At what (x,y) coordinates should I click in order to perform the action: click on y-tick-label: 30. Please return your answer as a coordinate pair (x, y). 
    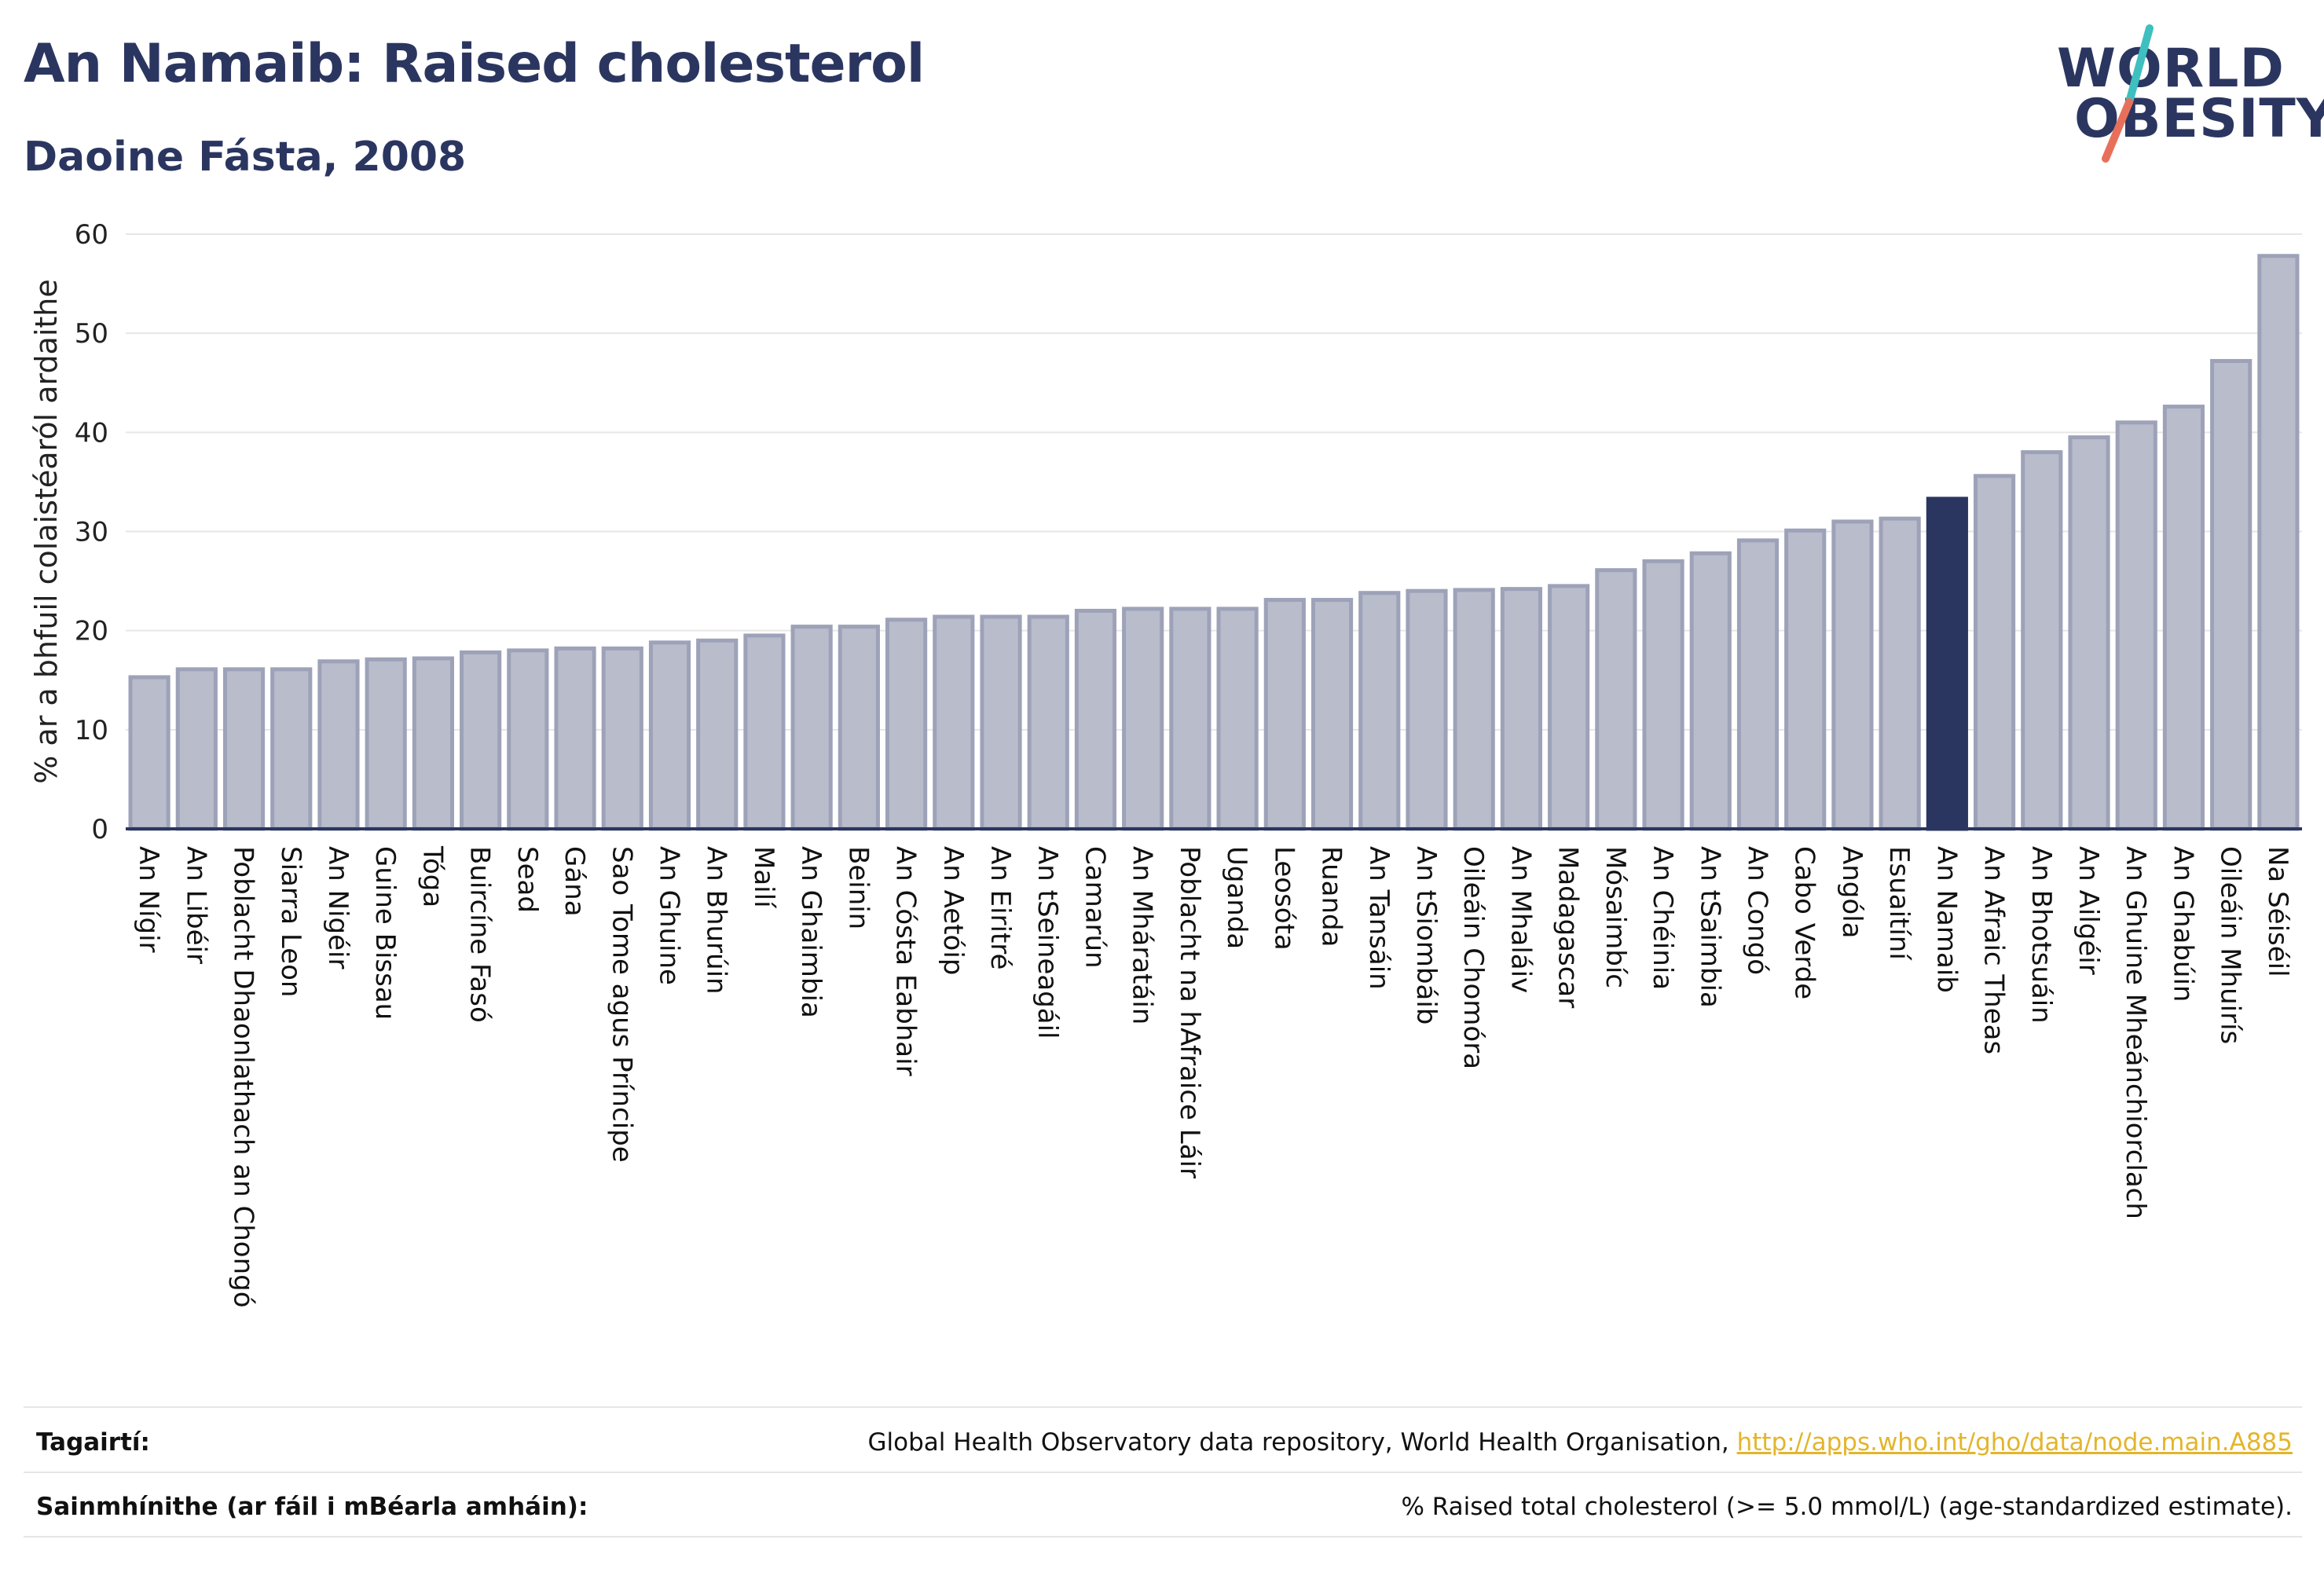
    Looking at the image, I should click on (91, 532).